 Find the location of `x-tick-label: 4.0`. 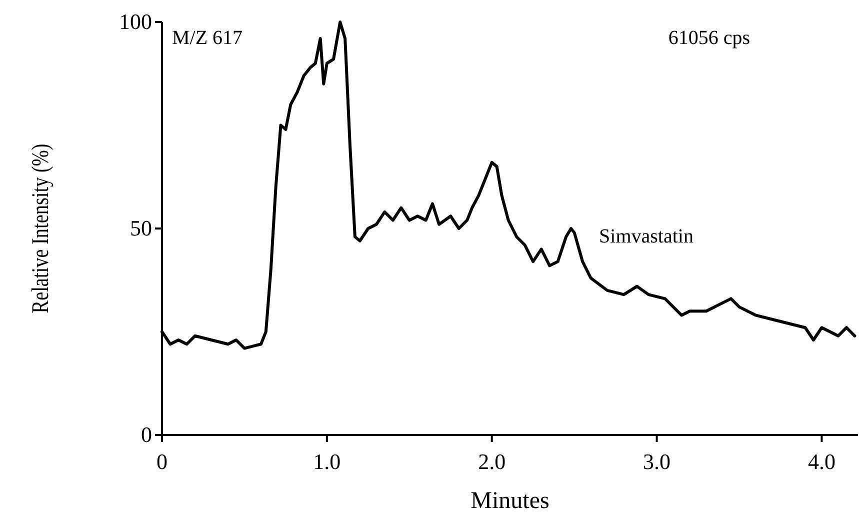

x-tick-label: 4.0 is located at coordinates (822, 461).